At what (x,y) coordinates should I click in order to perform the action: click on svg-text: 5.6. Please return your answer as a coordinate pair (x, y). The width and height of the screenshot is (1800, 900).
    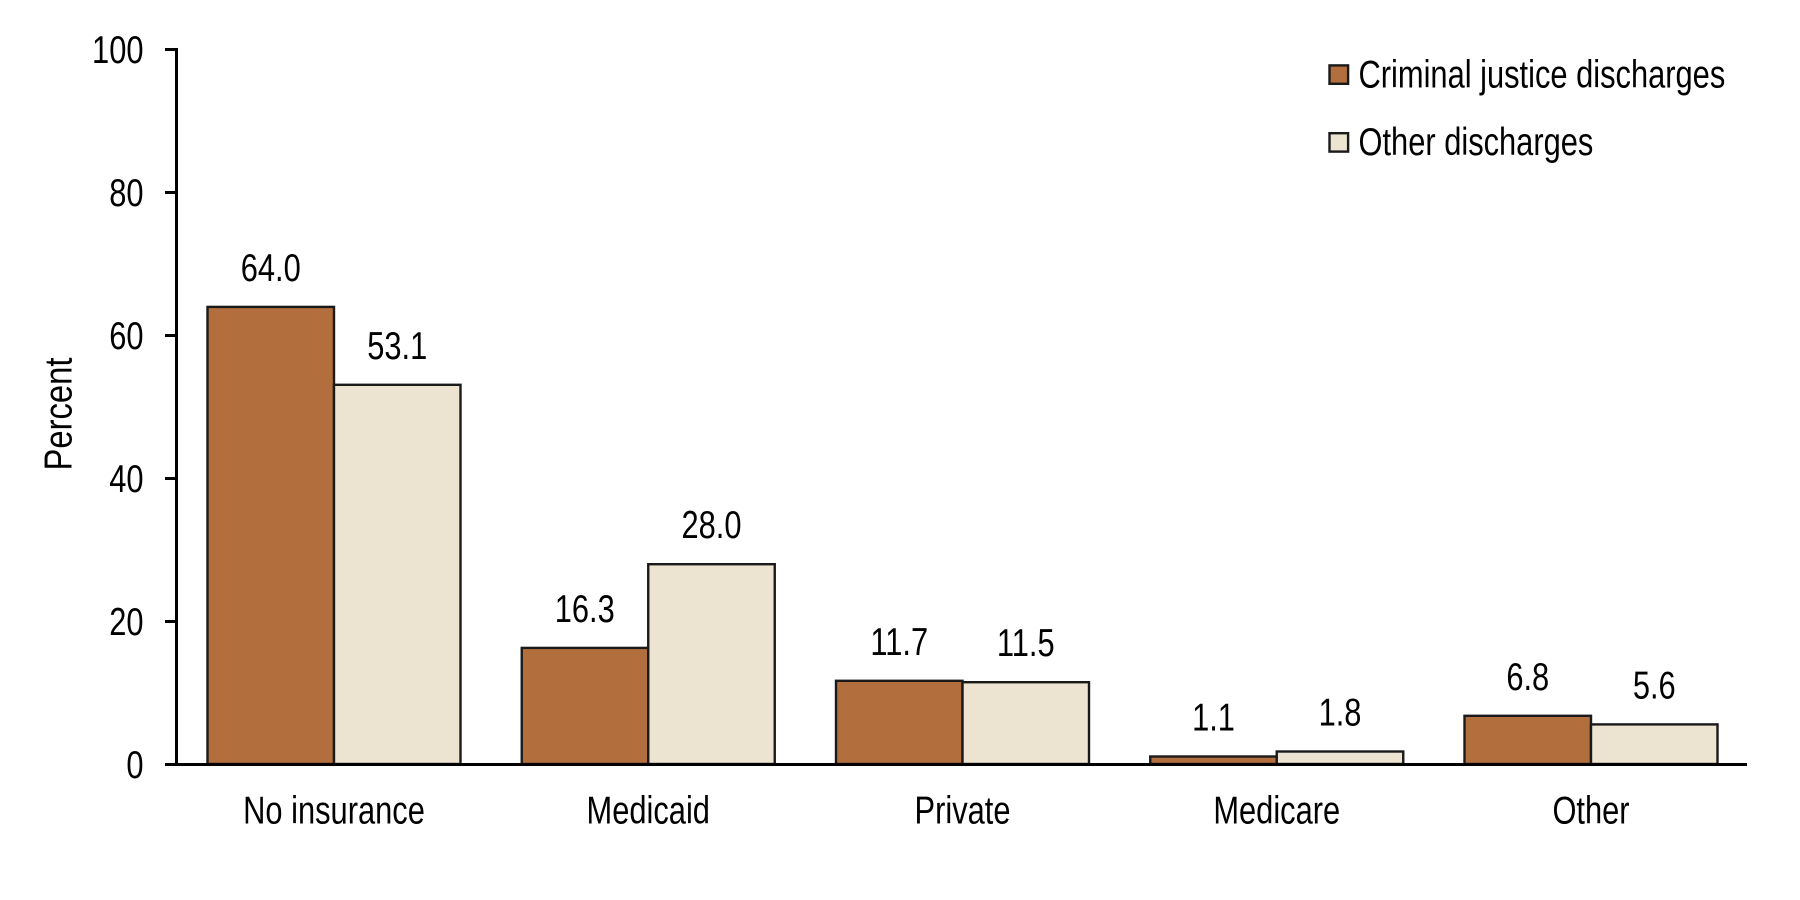
    Looking at the image, I should click on (1654, 685).